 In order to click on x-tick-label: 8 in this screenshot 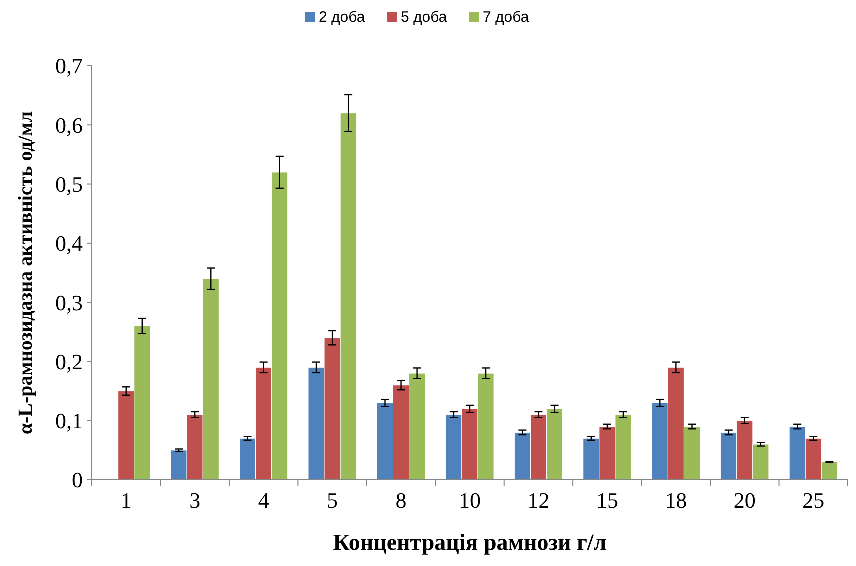, I will do `click(401, 500)`.